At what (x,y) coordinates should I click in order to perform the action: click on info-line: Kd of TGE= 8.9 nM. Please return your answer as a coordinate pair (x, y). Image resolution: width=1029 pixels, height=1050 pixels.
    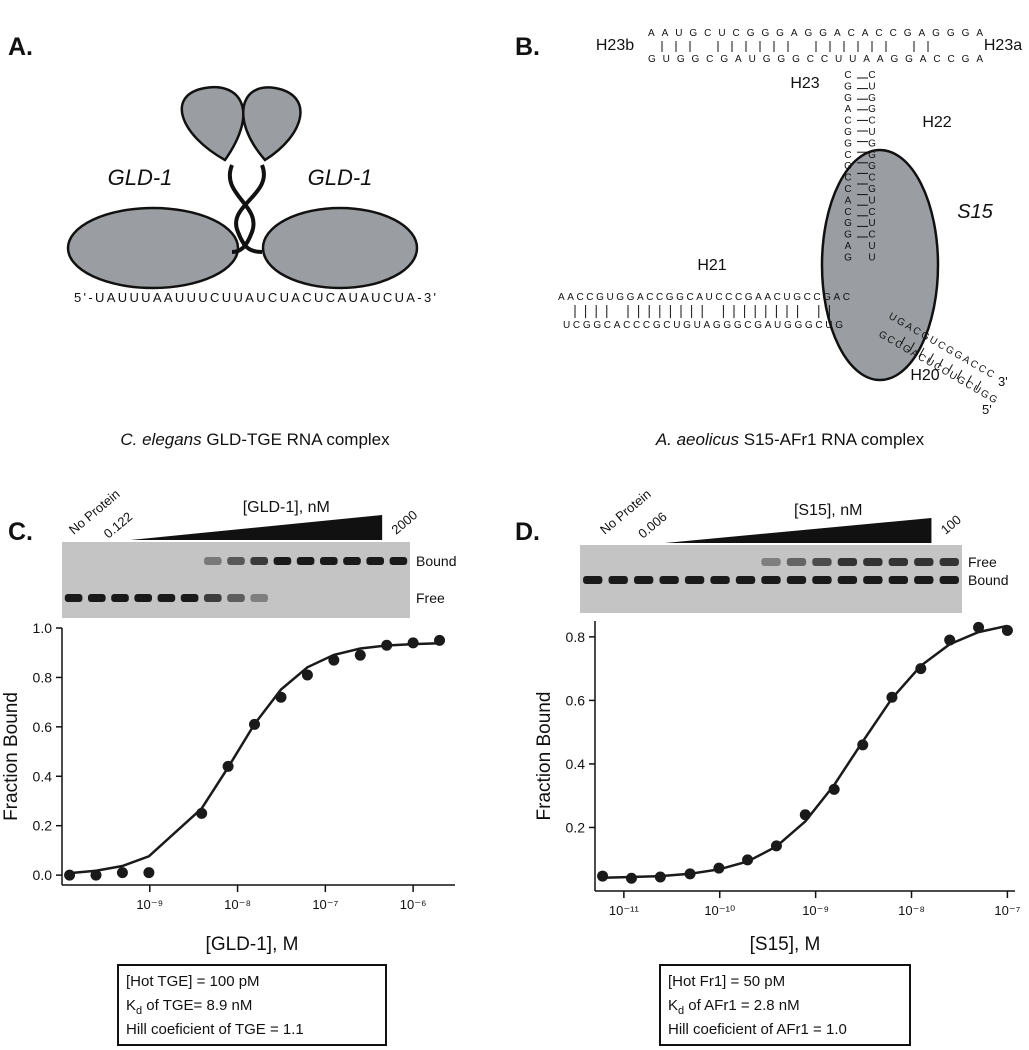
    Looking at the image, I should click on (189, 1007).